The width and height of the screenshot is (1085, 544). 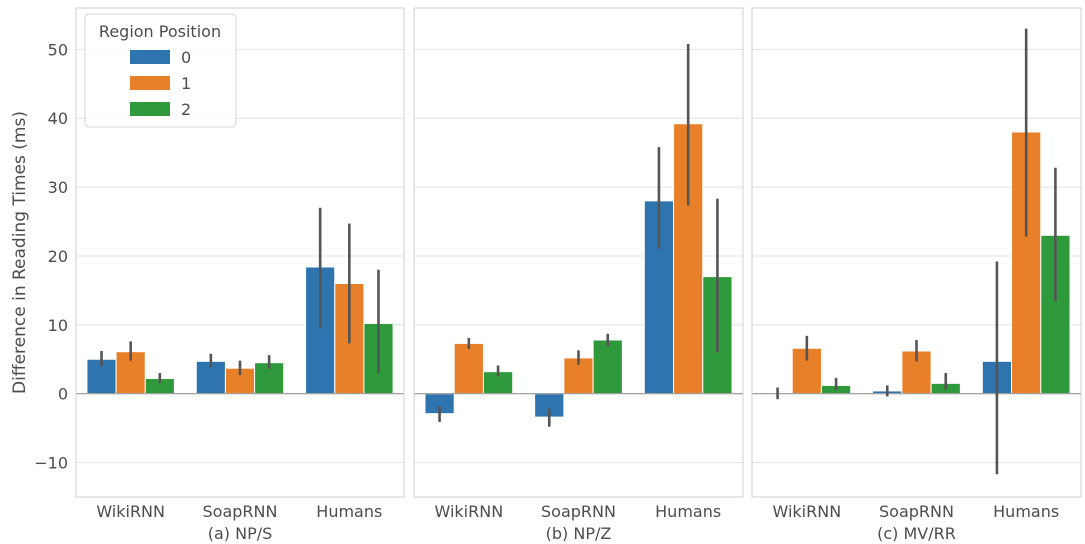 I want to click on y-axis-label: Difference in Reading Times (ms), so click(x=20, y=252).